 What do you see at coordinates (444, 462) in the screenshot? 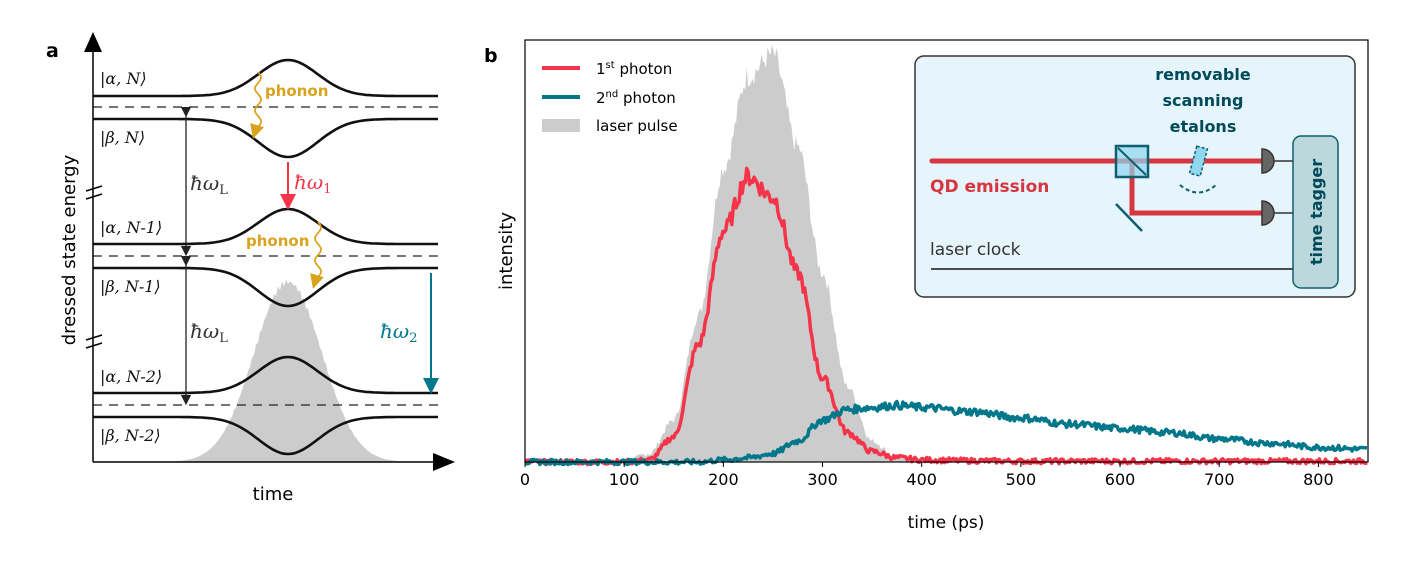
I see `x-axis-arrow-icon` at bounding box center [444, 462].